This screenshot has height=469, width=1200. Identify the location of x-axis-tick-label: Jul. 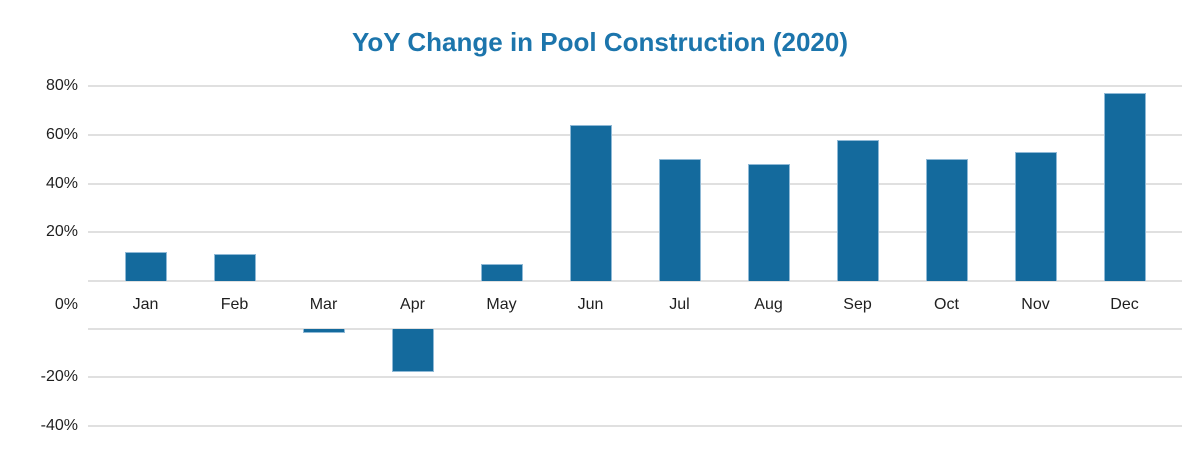
(679, 304).